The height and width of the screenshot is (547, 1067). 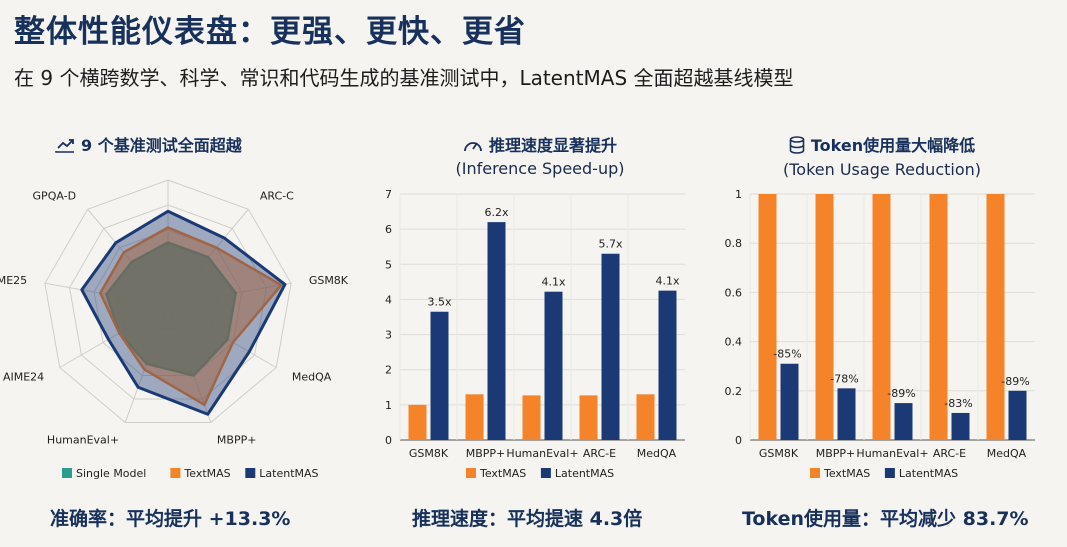 I want to click on radar-axis-label: GSM8K, so click(x=329, y=280).